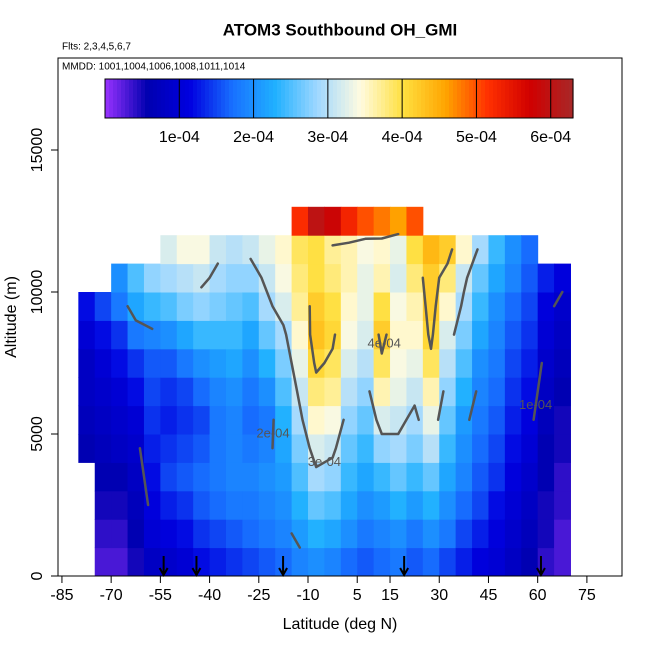 Image resolution: width=650 pixels, height=655 pixels. Describe the element at coordinates (402, 137) in the screenshot. I see `colorbar-tick-label: 4e-04` at that location.